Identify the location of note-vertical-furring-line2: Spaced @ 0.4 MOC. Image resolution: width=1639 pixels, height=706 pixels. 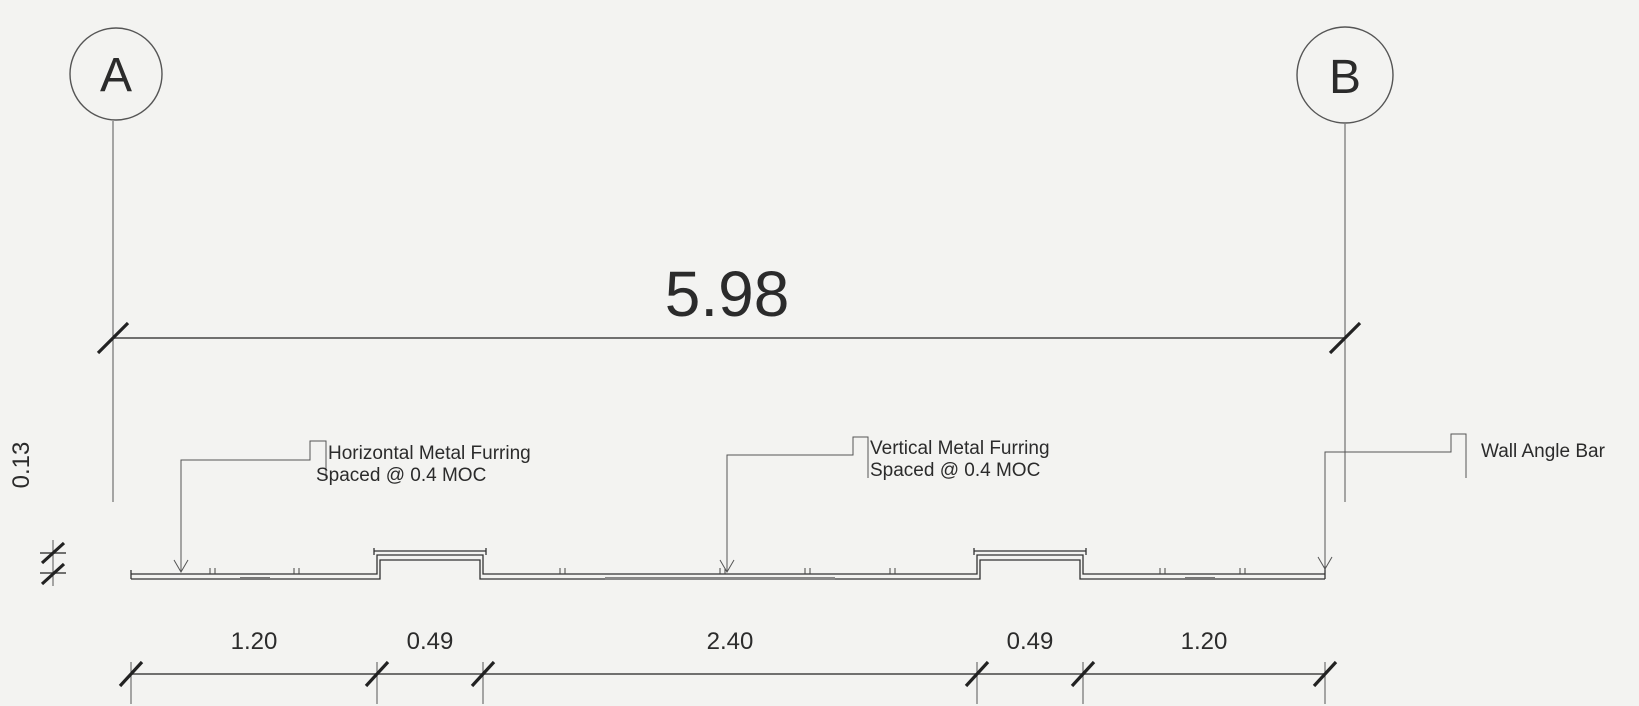
(955, 470).